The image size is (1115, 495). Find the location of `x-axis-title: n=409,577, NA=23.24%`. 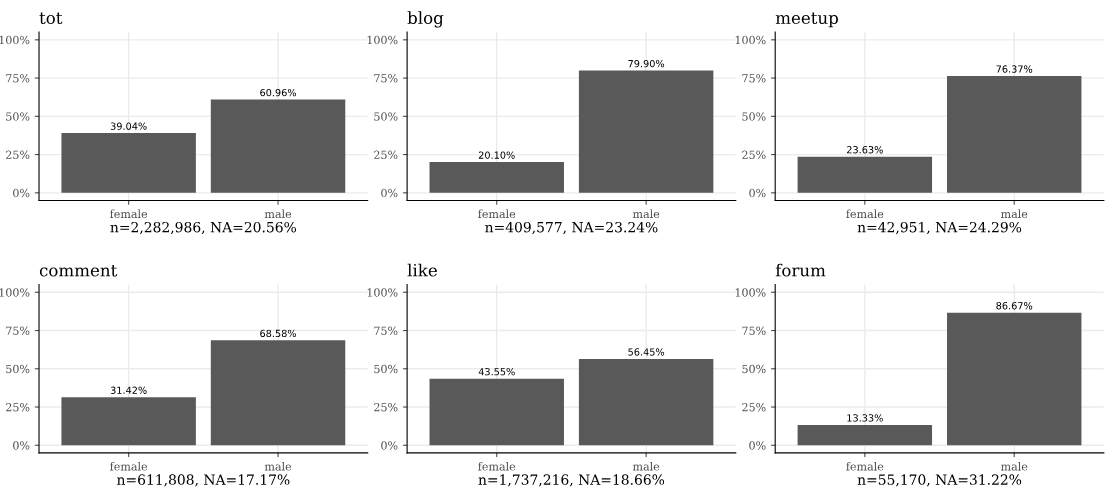

x-axis-title: n=409,577, NA=23.24% is located at coordinates (571, 228).